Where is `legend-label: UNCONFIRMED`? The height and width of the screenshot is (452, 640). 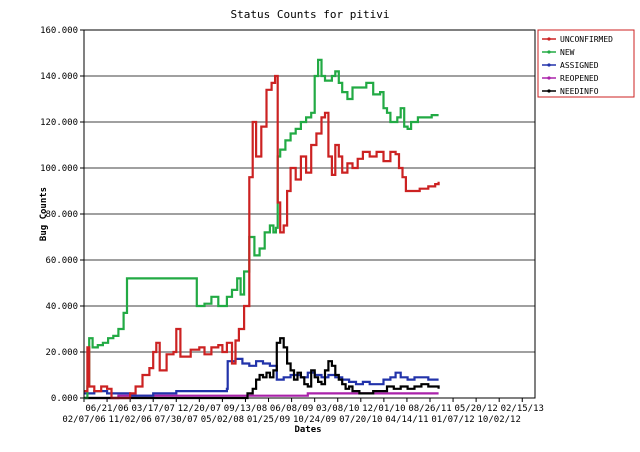
legend-label: UNCONFIRMED is located at coordinates (586, 39).